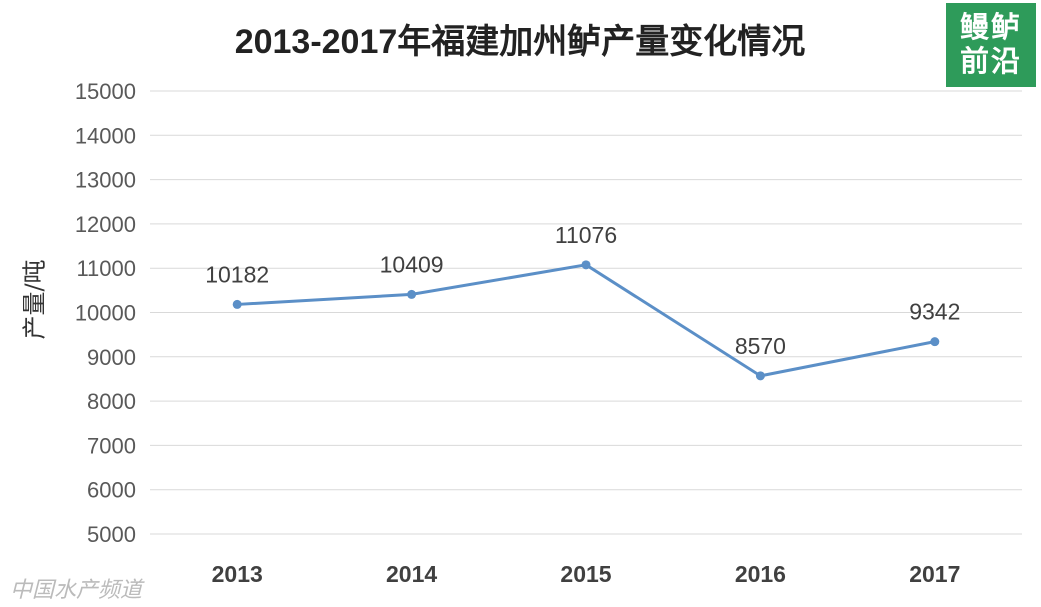 This screenshot has height=607, width=1041. I want to click on data-label: 9342, so click(934, 312).